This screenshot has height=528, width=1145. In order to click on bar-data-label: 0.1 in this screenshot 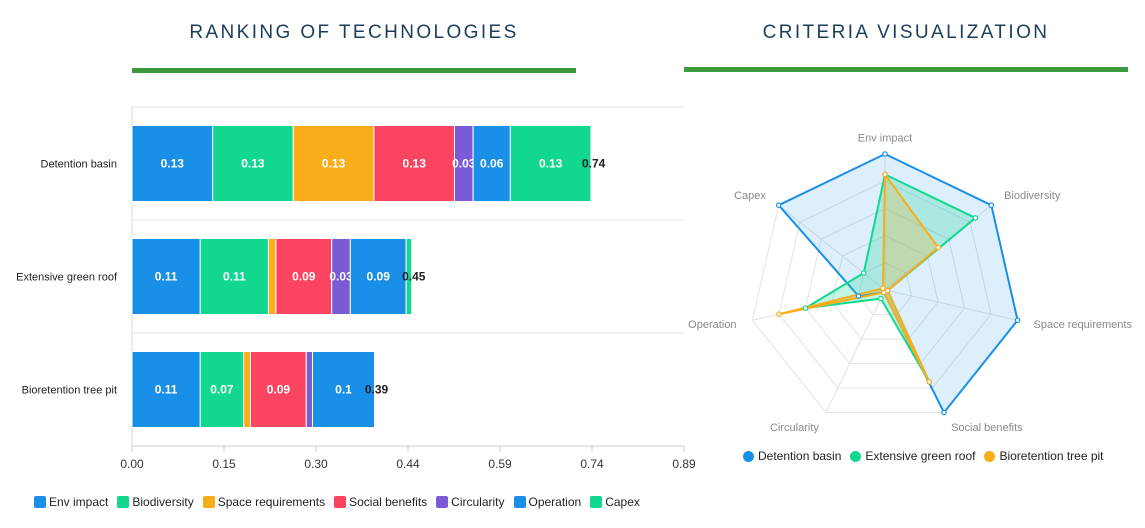, I will do `click(343, 390)`.